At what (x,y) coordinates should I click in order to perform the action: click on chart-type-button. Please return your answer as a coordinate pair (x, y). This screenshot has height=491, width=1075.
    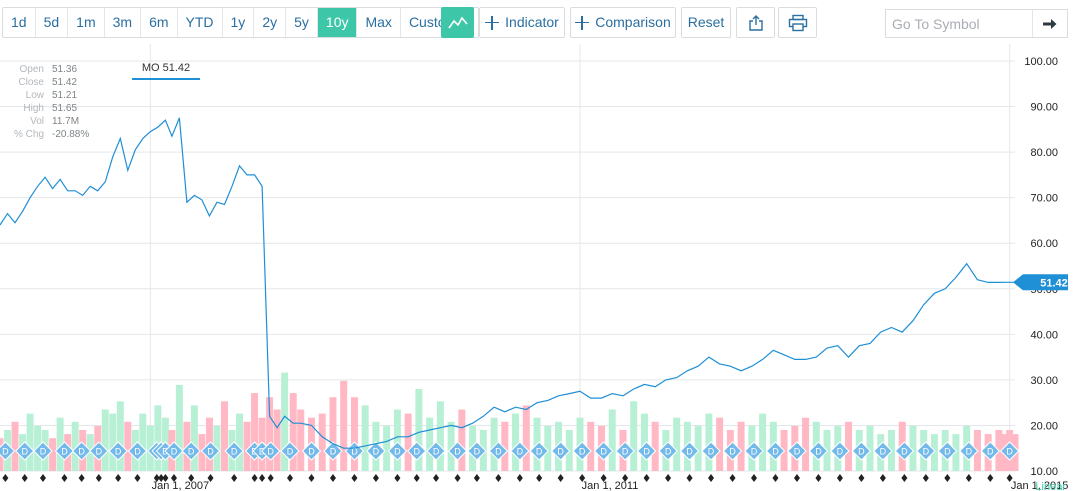
    Looking at the image, I should click on (457, 22).